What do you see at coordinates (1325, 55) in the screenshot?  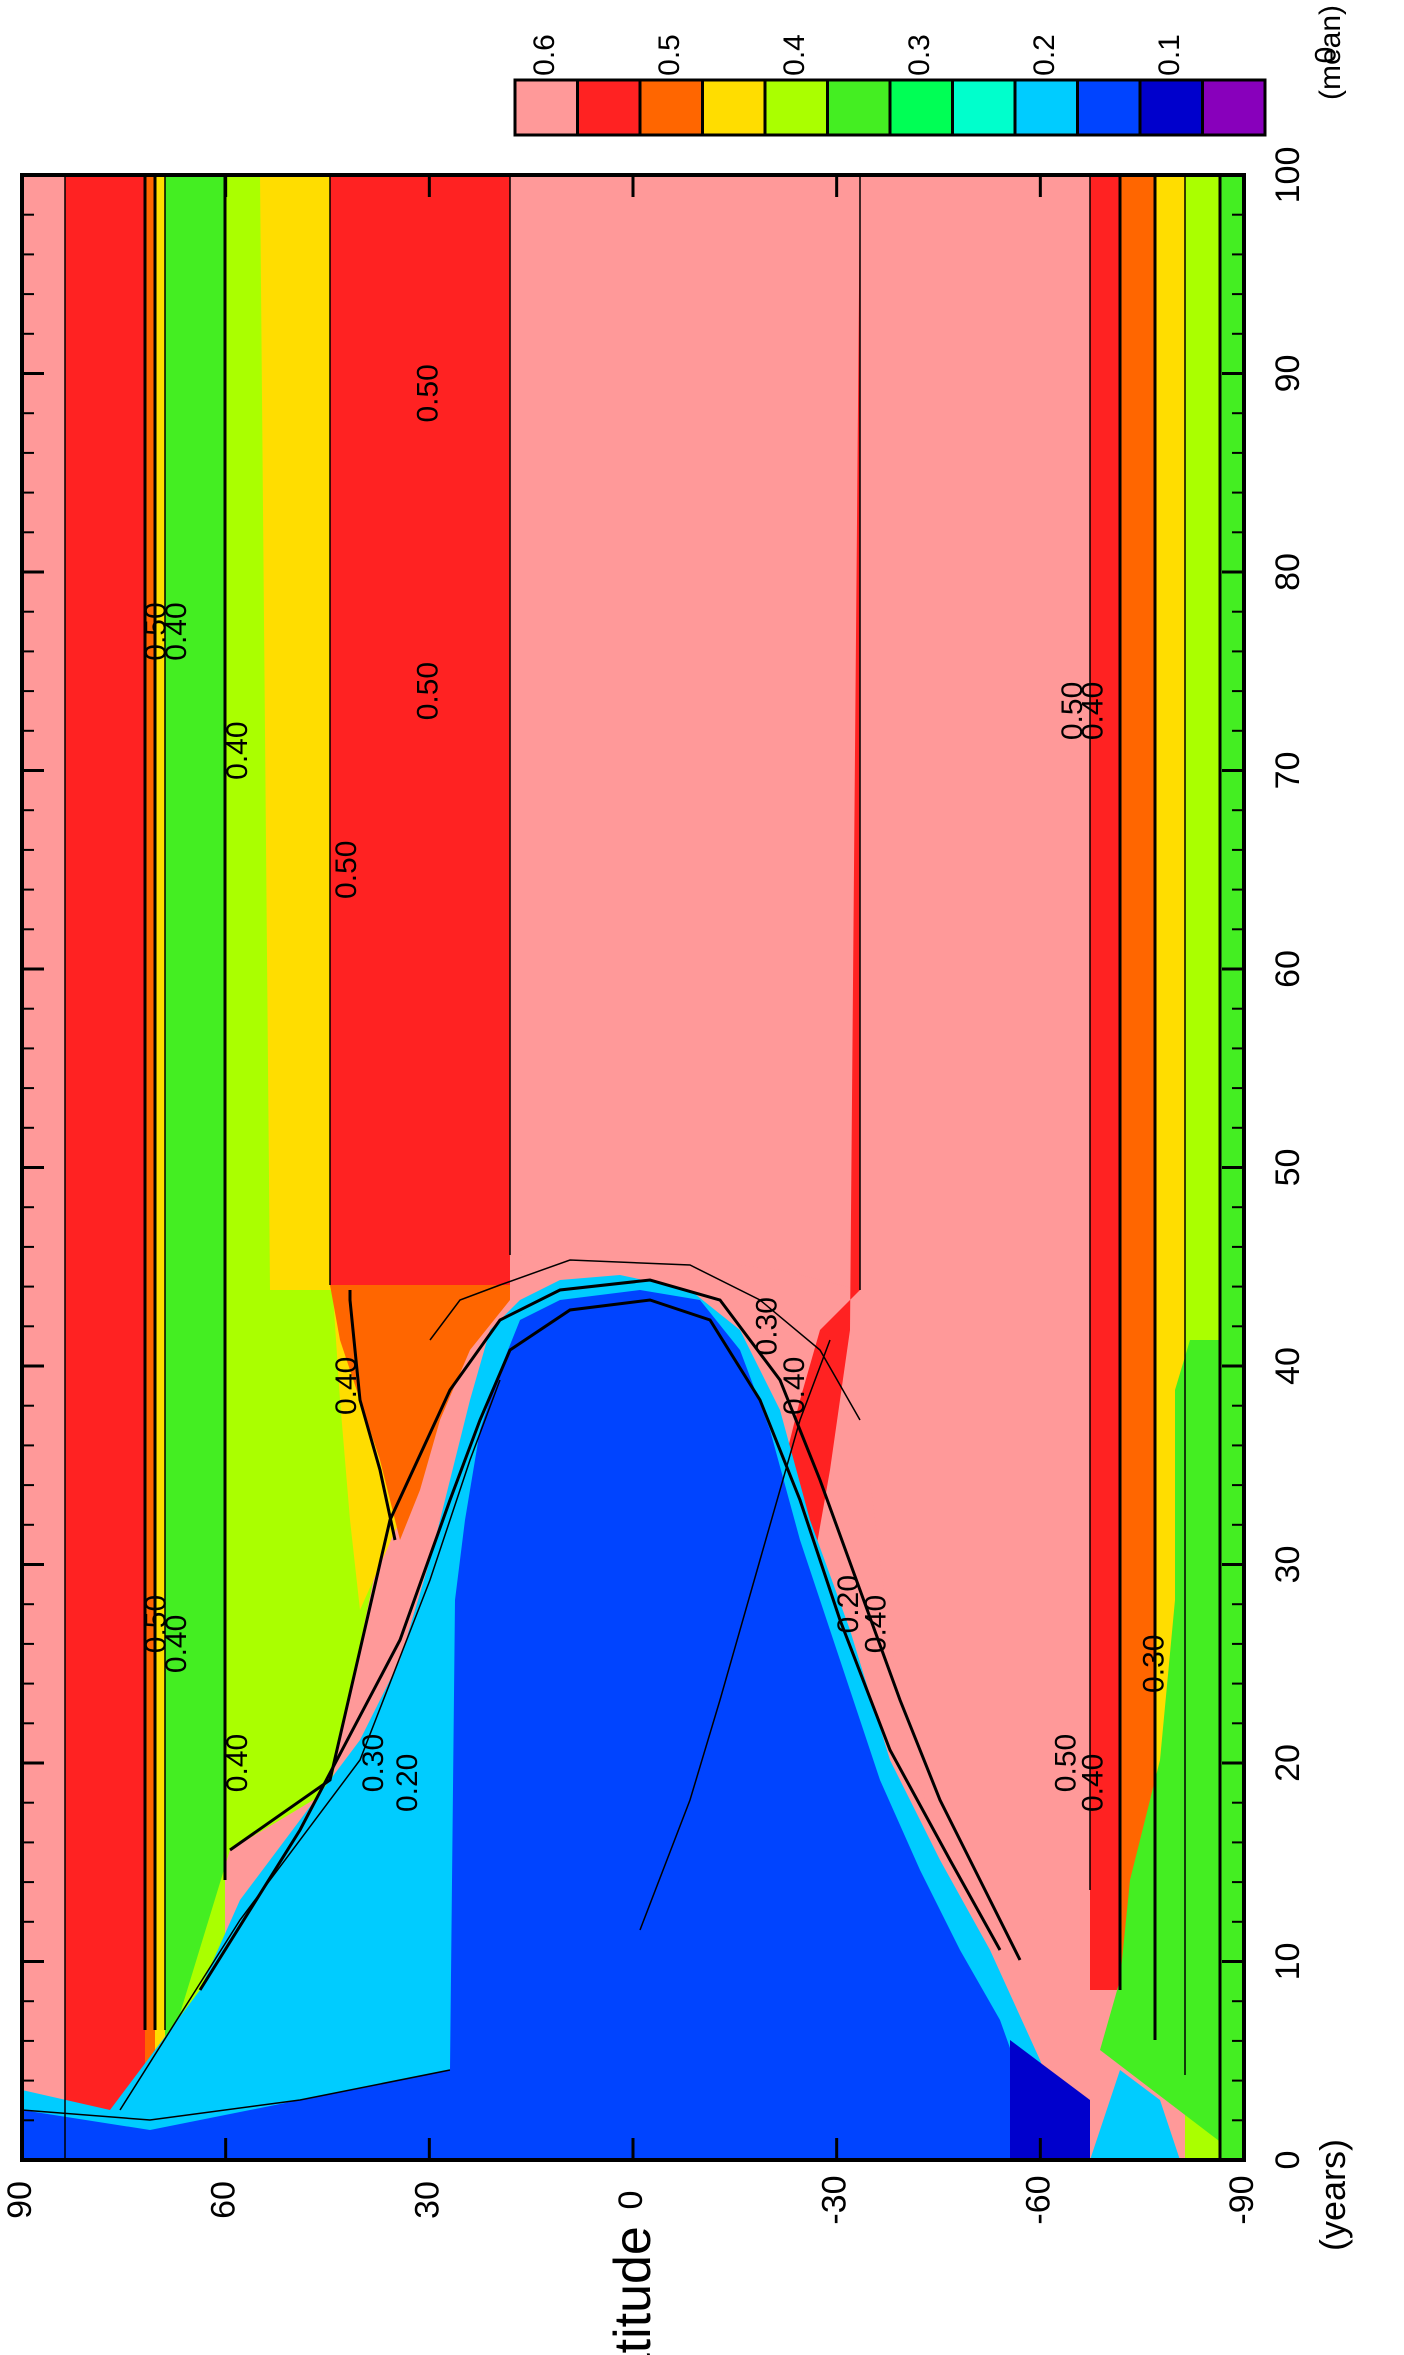 I see `colorbar-label: 0` at bounding box center [1325, 55].